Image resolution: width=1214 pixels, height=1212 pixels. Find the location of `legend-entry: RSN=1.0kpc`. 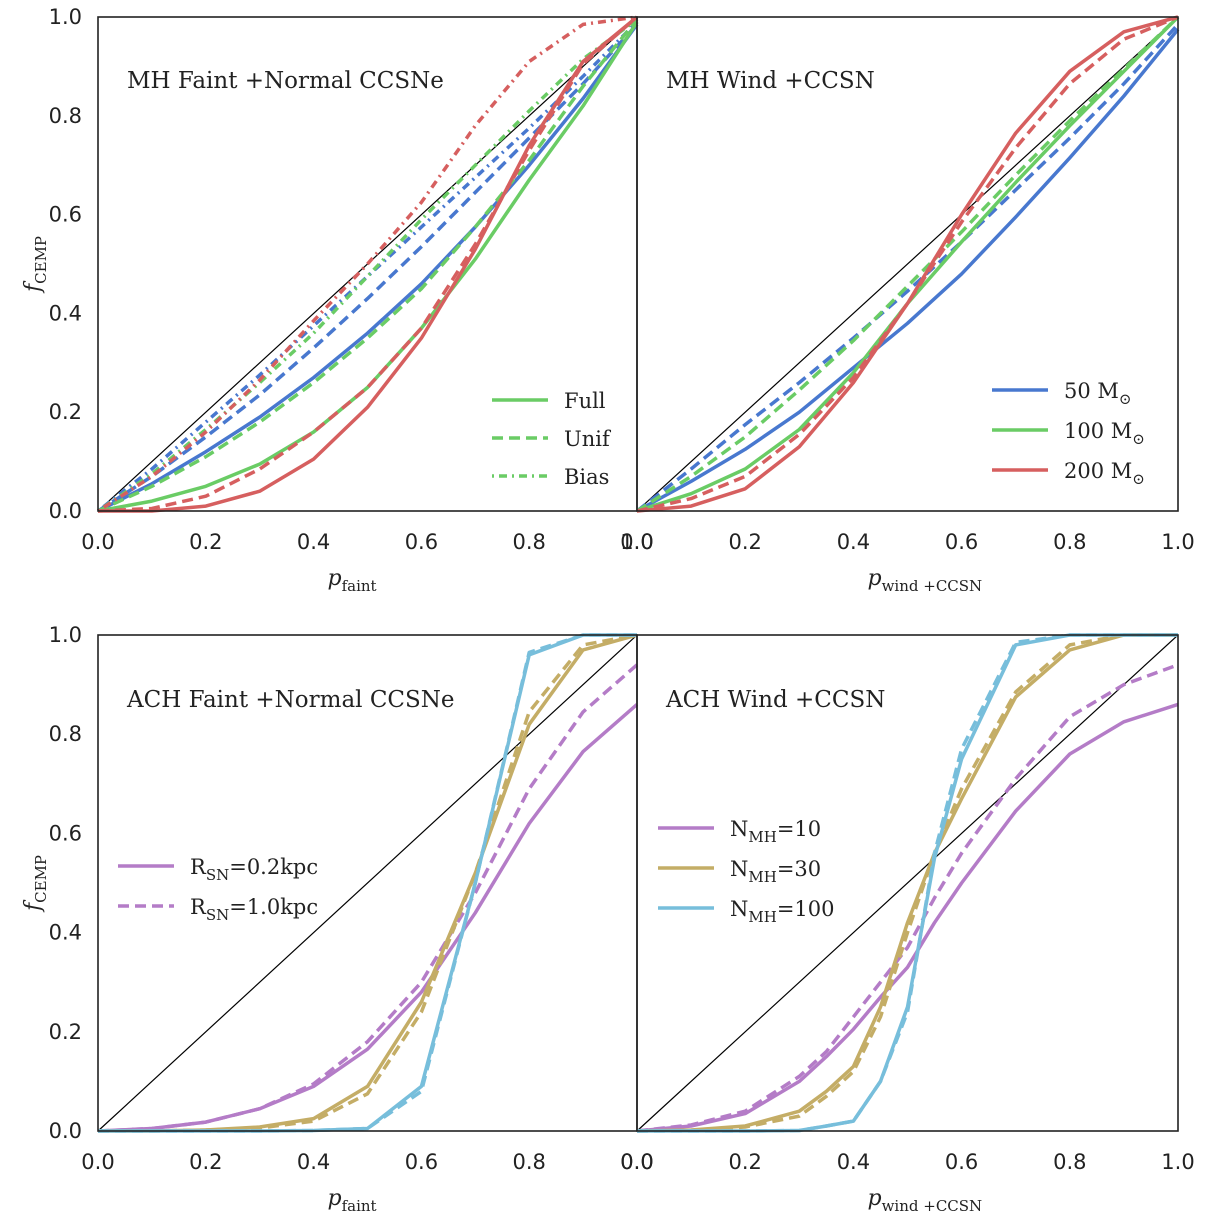

legend-entry: RSN=1.0kpc is located at coordinates (254, 909).